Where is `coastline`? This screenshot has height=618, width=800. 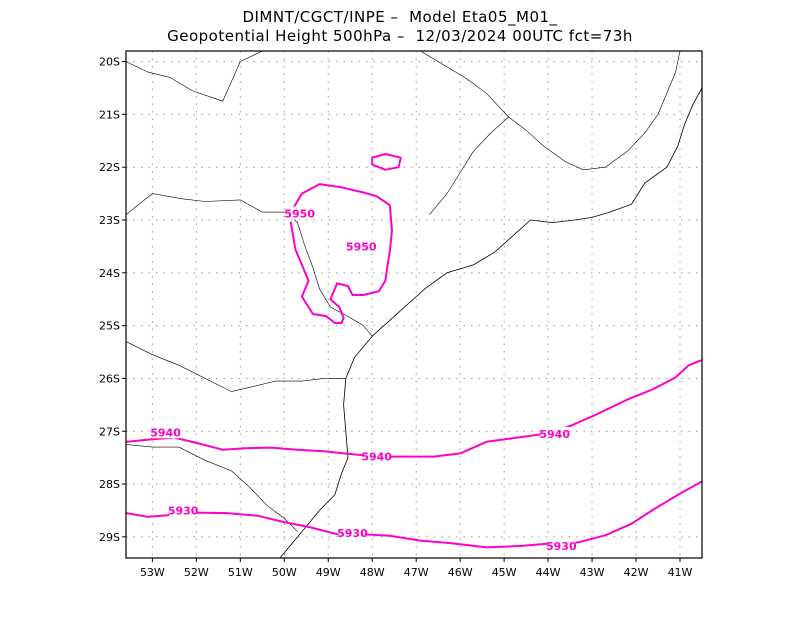 coastline is located at coordinates (326, 446).